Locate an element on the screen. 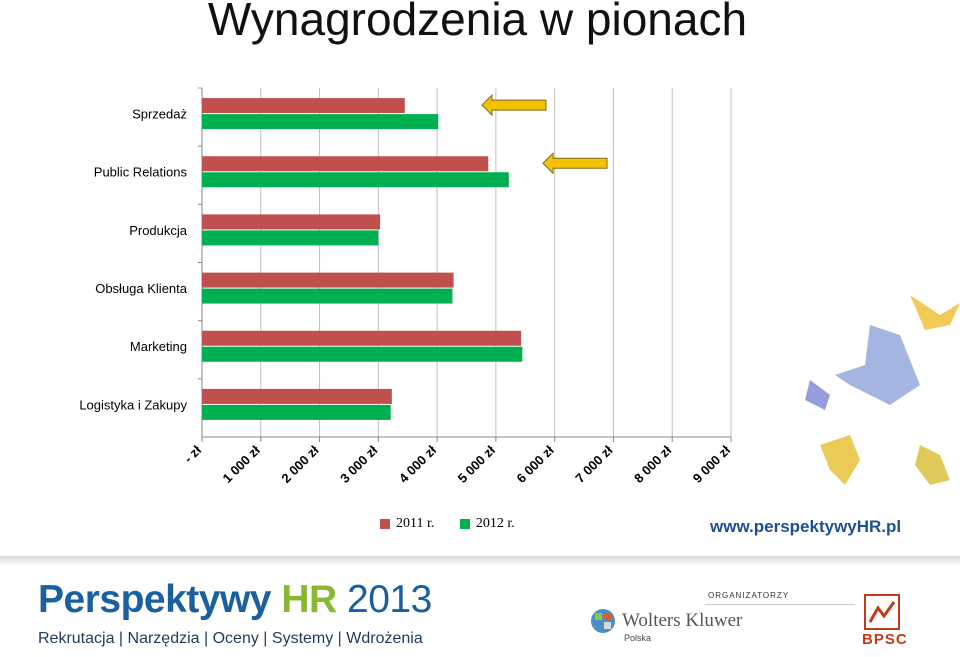 The image size is (960, 657). x-tick-label: 3 000 zł is located at coordinates (359, 464).